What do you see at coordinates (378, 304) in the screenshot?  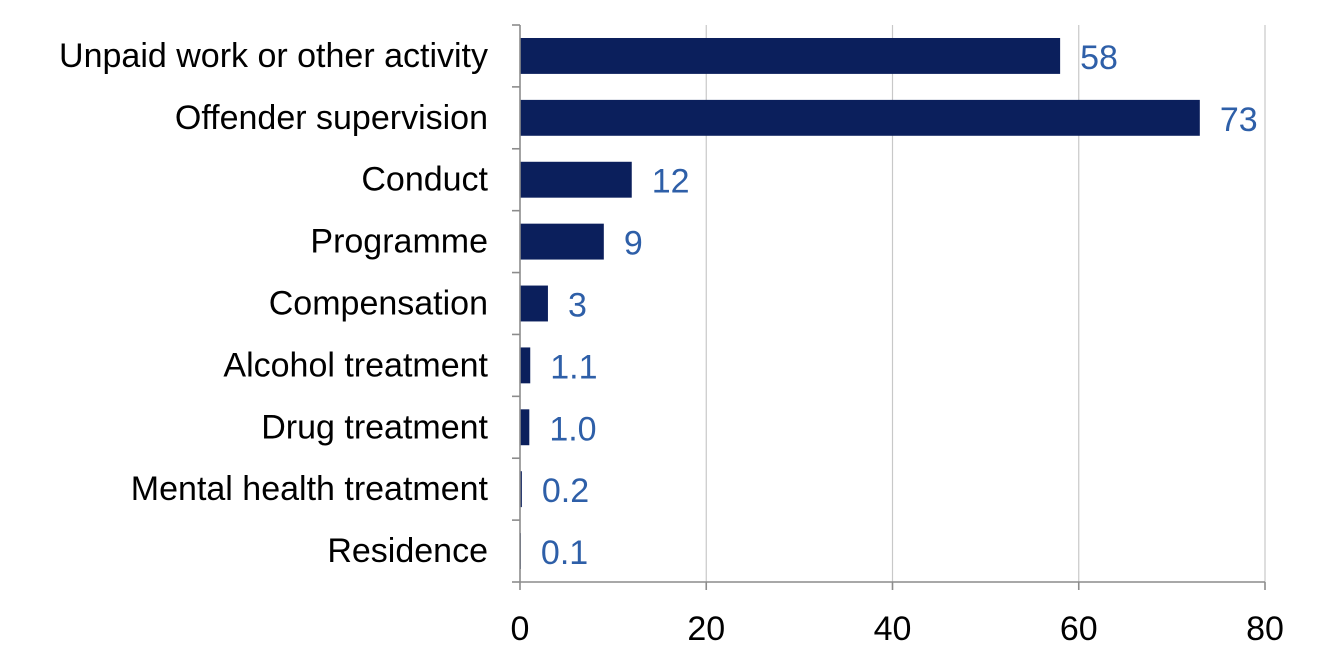 I see `category-label: Compensation` at bounding box center [378, 304].